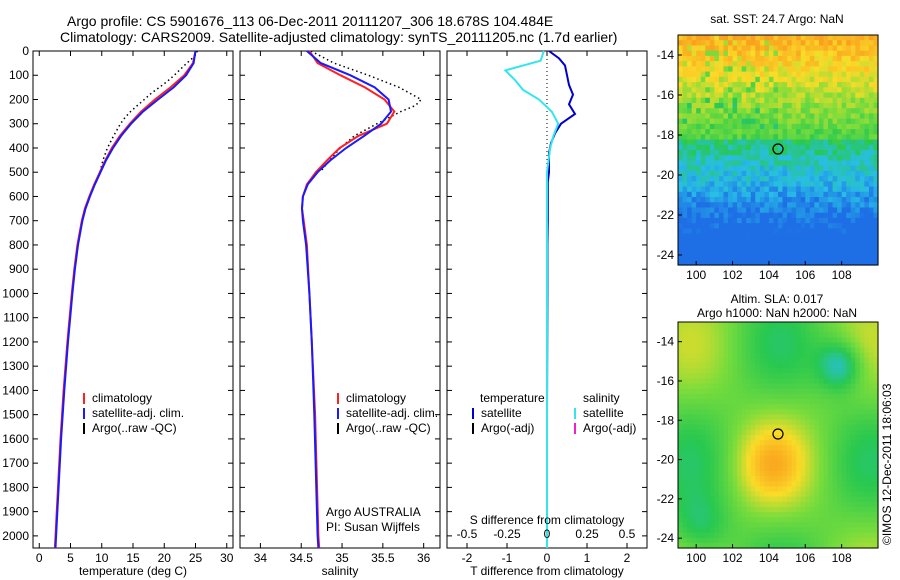  What do you see at coordinates (133, 558) in the screenshot?
I see `temp-xtick-label: 15` at bounding box center [133, 558].